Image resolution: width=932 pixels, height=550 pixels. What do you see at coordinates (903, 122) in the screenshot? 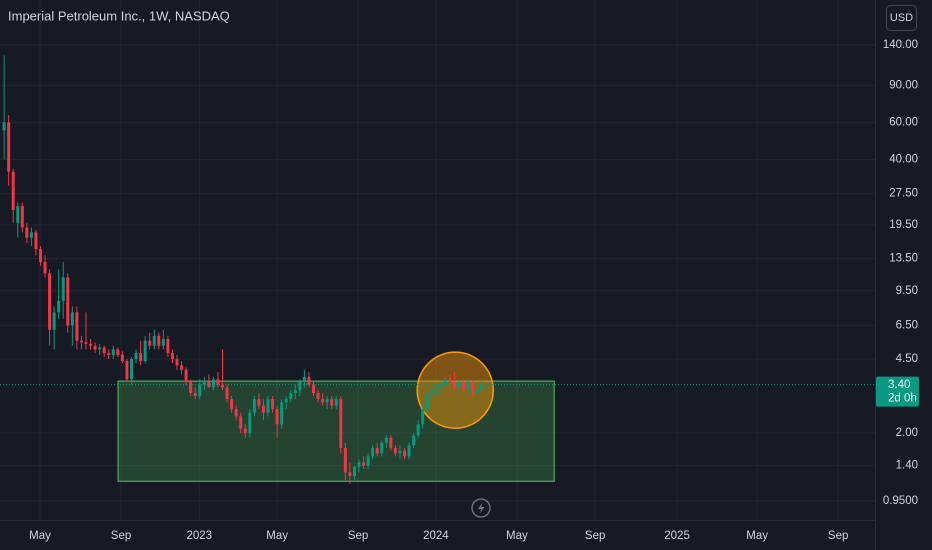
I see `y-tick-label: 60.00` at bounding box center [903, 122].